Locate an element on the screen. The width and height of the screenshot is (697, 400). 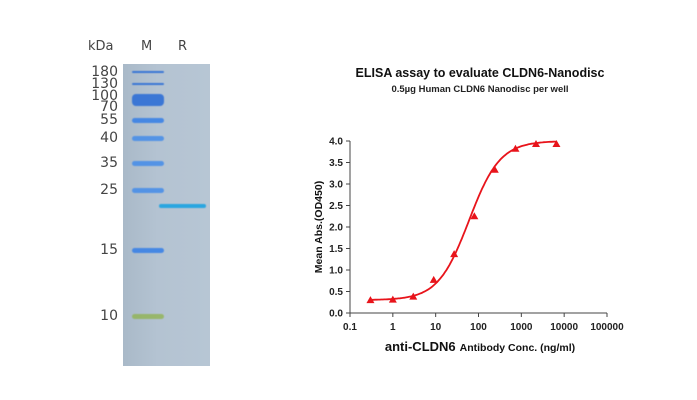
data-points is located at coordinates (463, 222).